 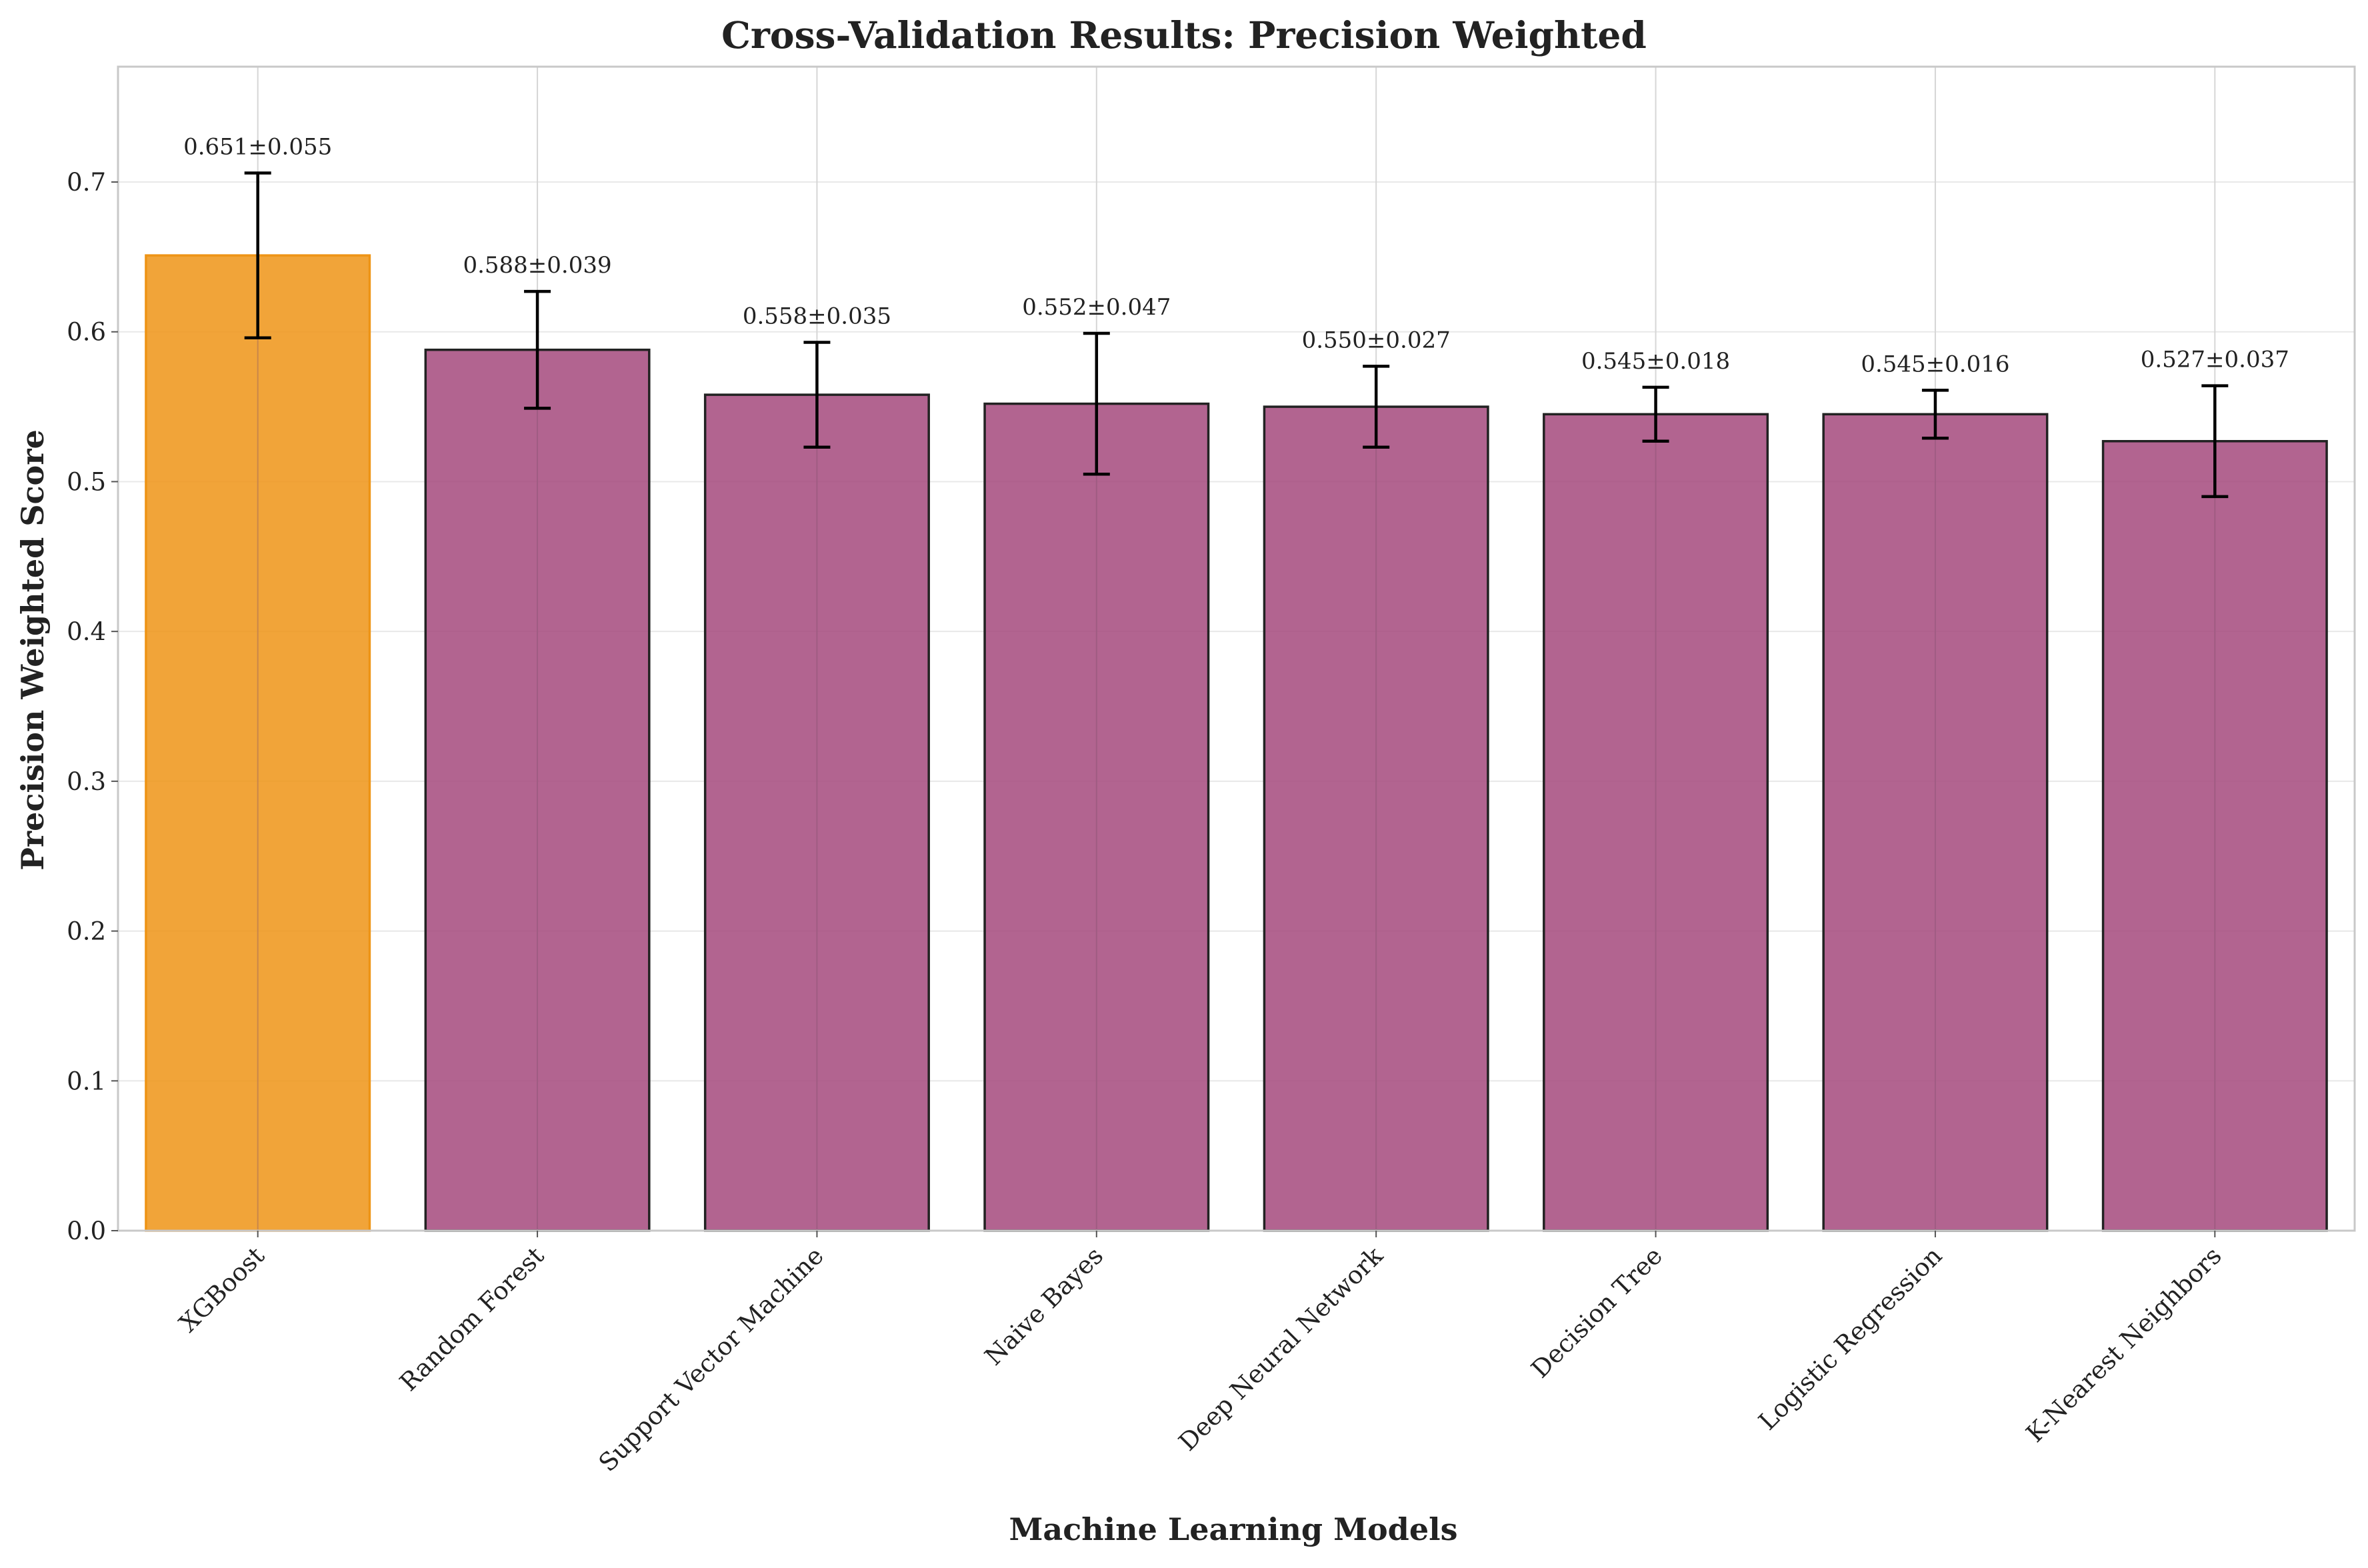 I want to click on y-tick-label: 0.6, so click(x=86, y=332).